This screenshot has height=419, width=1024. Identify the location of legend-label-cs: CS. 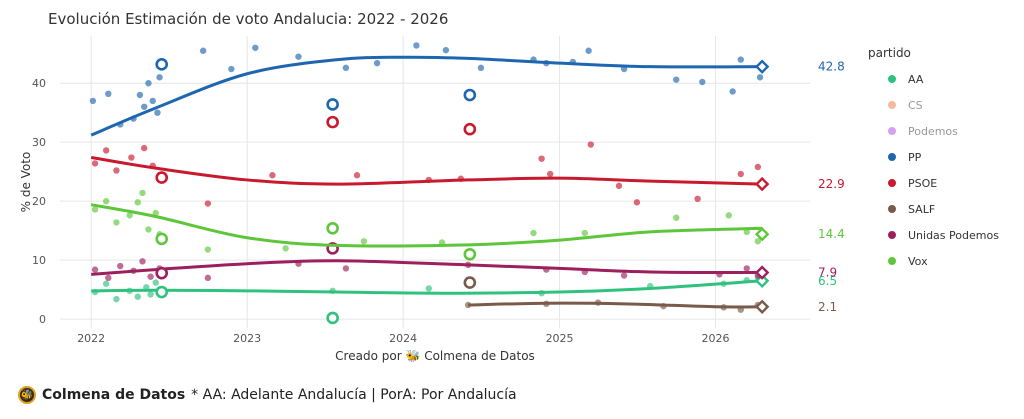
(915, 105).